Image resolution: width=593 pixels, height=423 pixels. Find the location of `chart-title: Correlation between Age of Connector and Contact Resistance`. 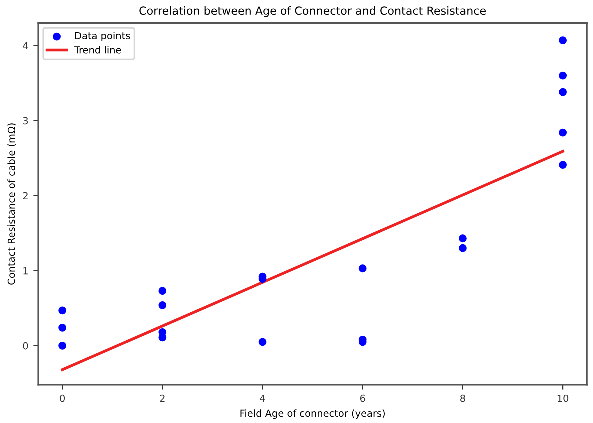

chart-title: Correlation between Age of Connector and Contact Resistance is located at coordinates (313, 12).